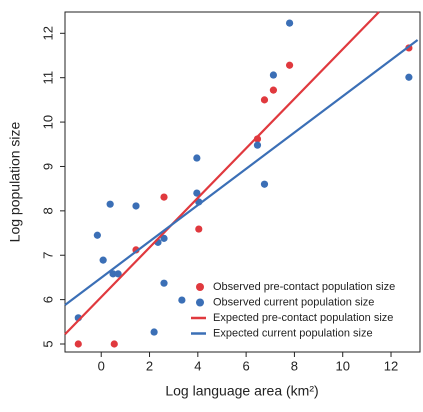 Image resolution: width=423 pixels, height=412 pixels. I want to click on y-tick-label: 5, so click(47, 343).